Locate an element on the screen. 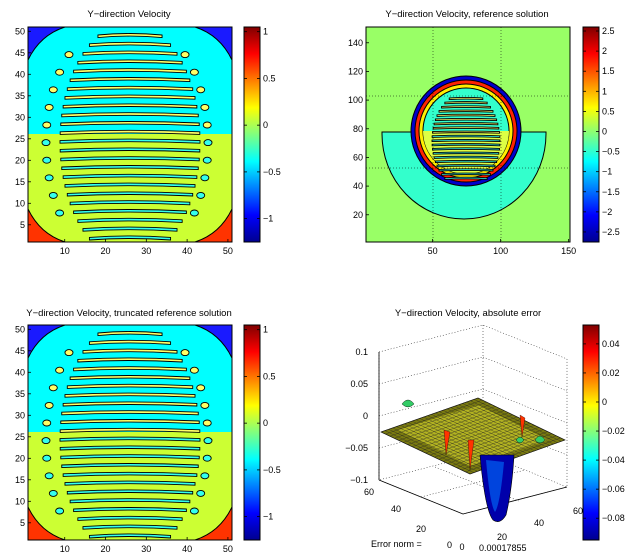 This screenshot has width=634, height=559. grid-line is located at coordinates (431, 370).